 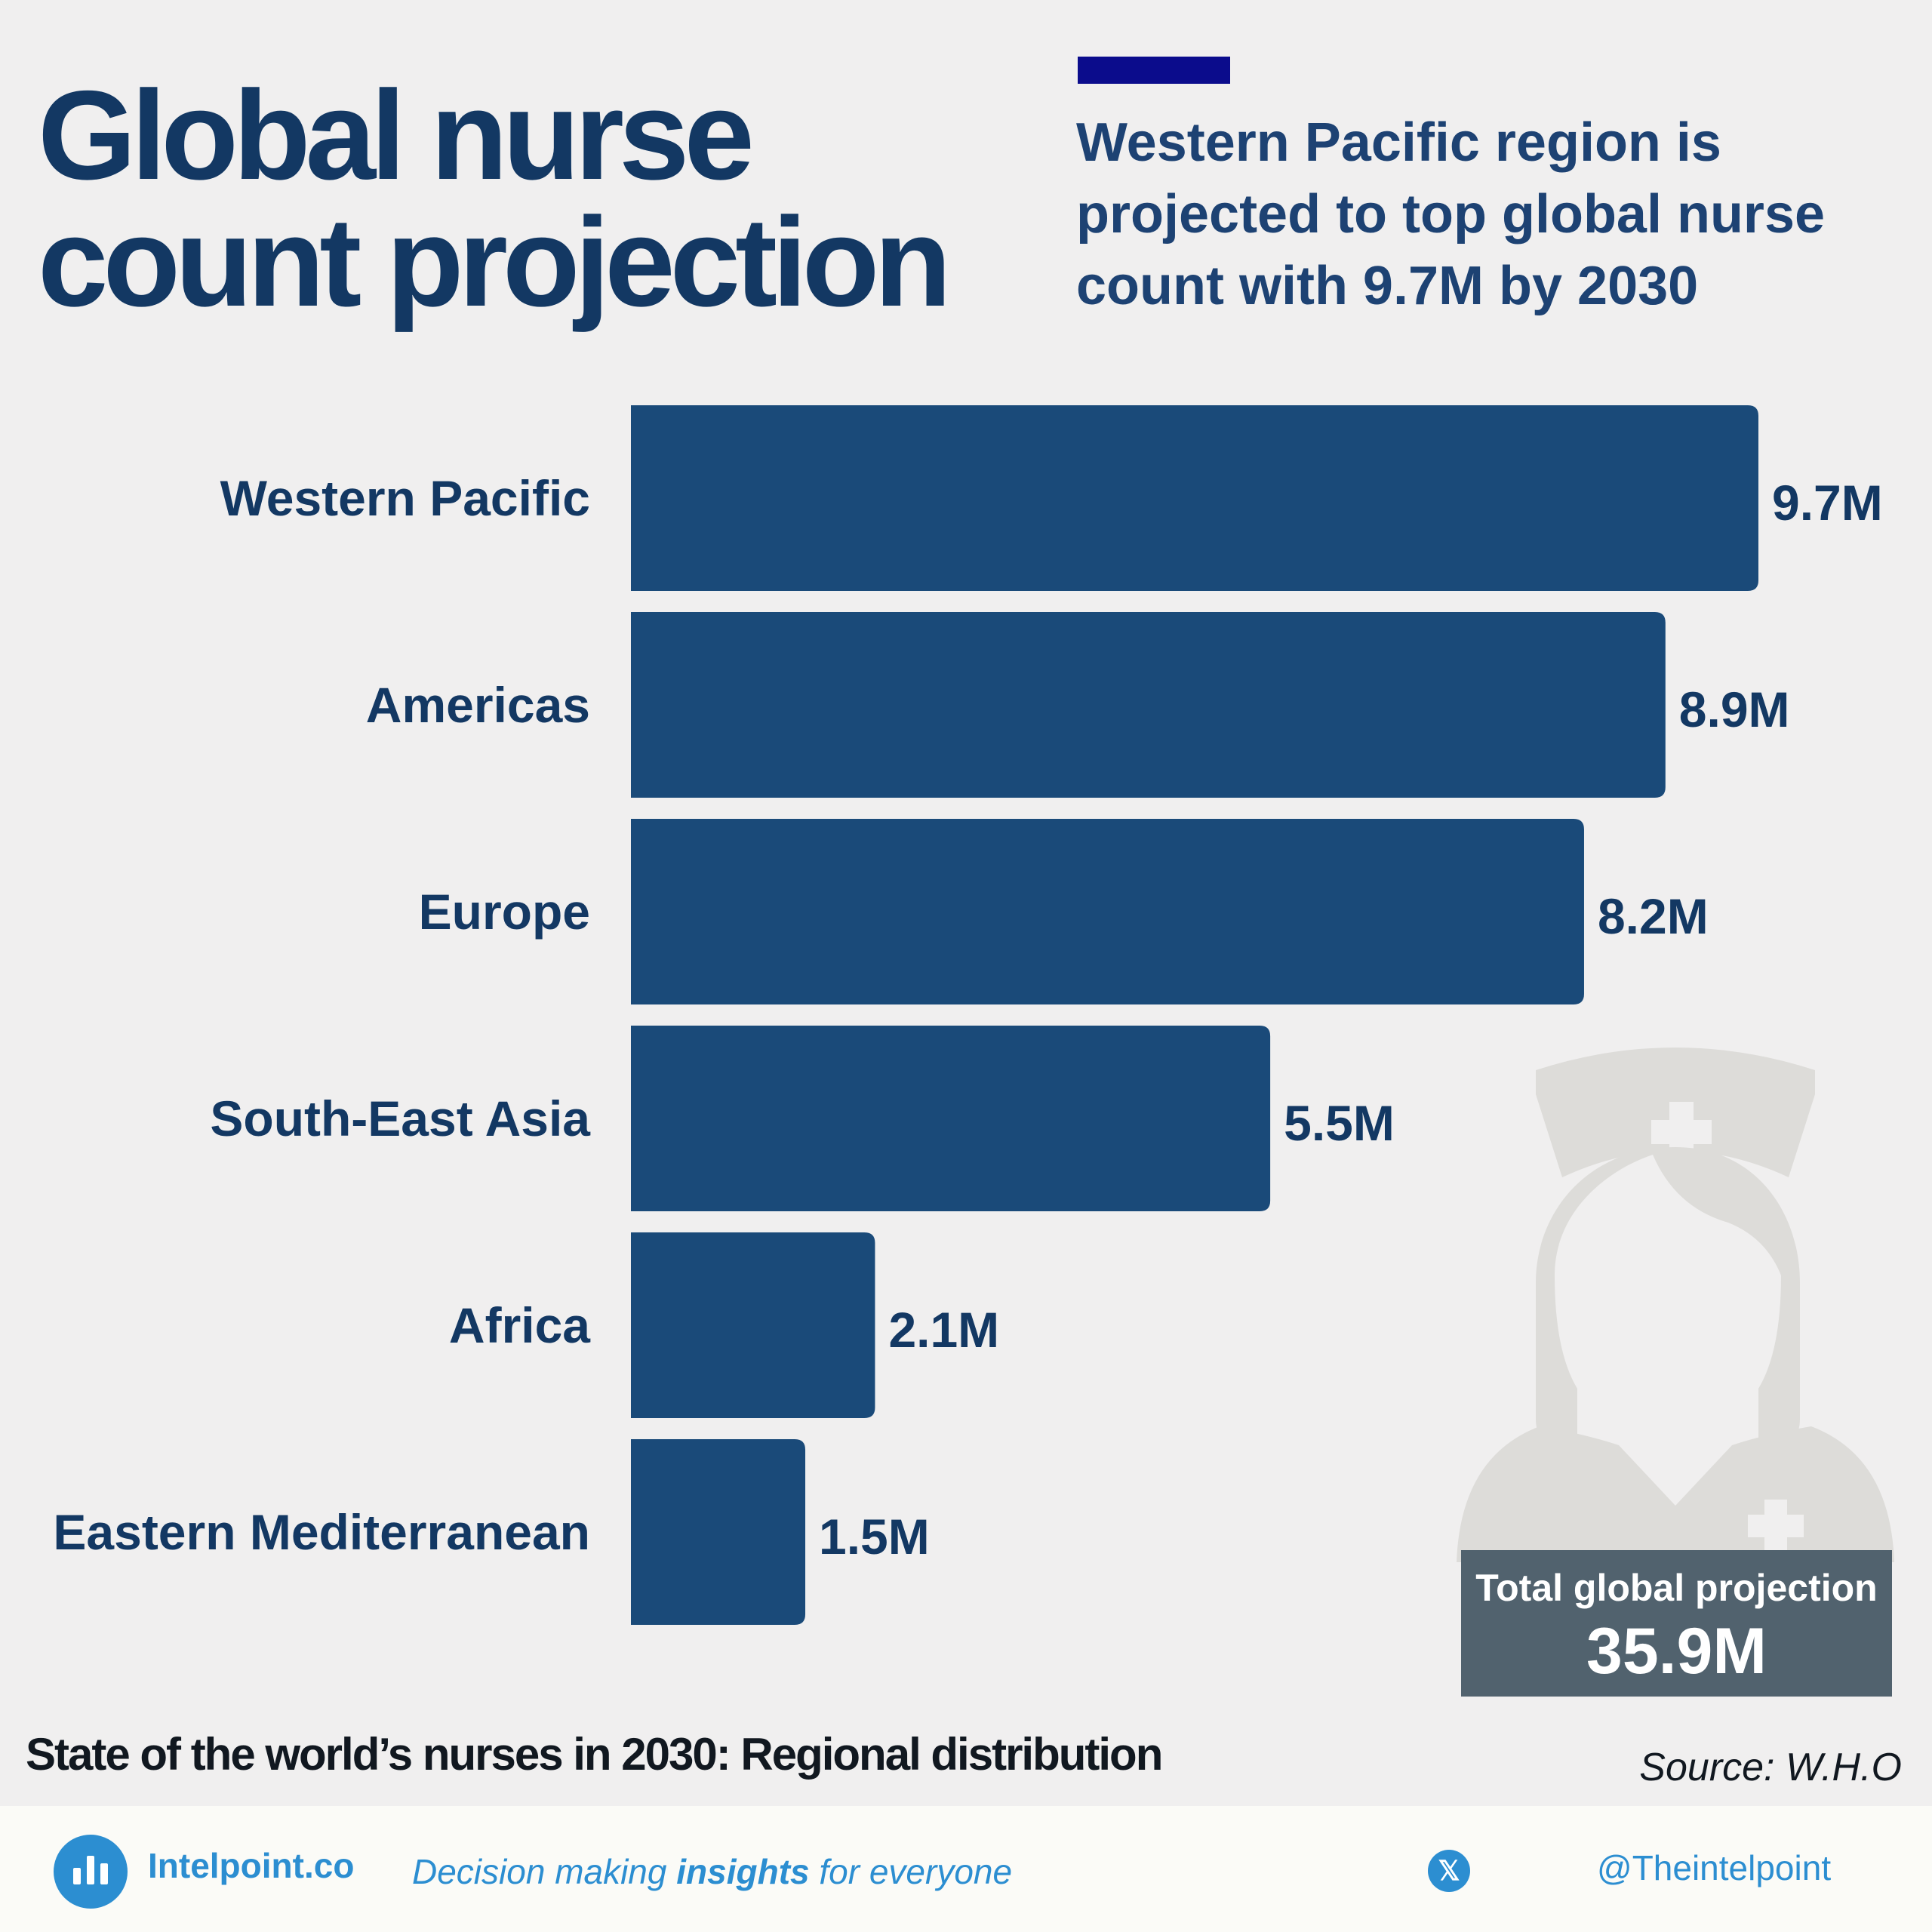 What do you see at coordinates (1676, 1651) in the screenshot?
I see `total-value: 35.9M` at bounding box center [1676, 1651].